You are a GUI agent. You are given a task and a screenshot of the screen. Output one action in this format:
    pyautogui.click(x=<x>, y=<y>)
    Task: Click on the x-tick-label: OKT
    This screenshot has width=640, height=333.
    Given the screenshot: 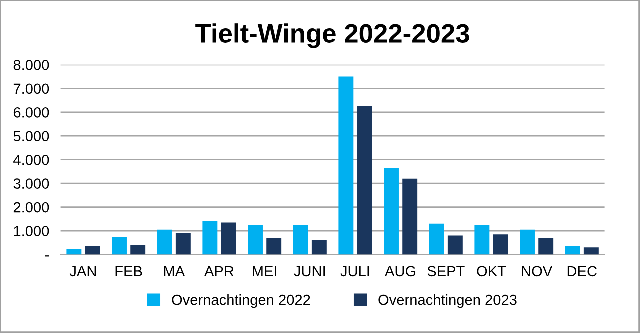 What is the action you would take?
    pyautogui.click(x=491, y=271)
    